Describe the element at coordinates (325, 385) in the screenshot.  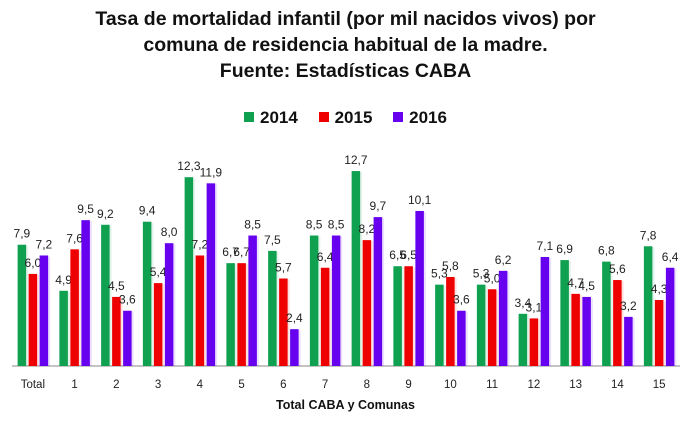
I see `x-tick-label-7: 7` at that location.